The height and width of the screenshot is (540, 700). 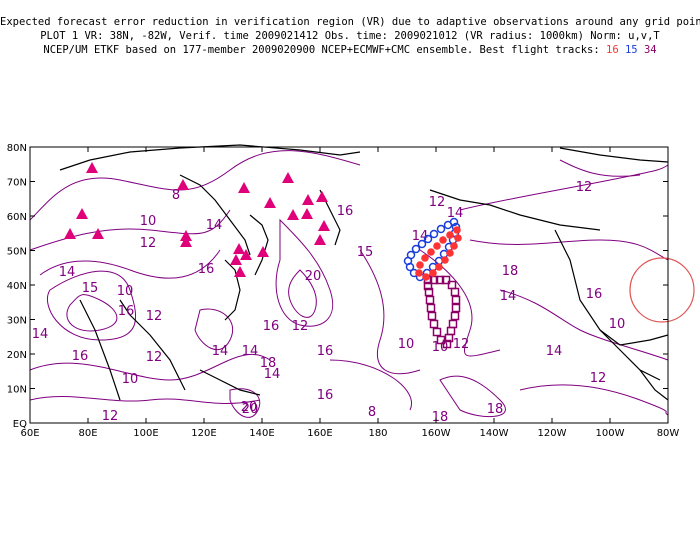 I want to click on lat-label: 70N, so click(x=17, y=183).